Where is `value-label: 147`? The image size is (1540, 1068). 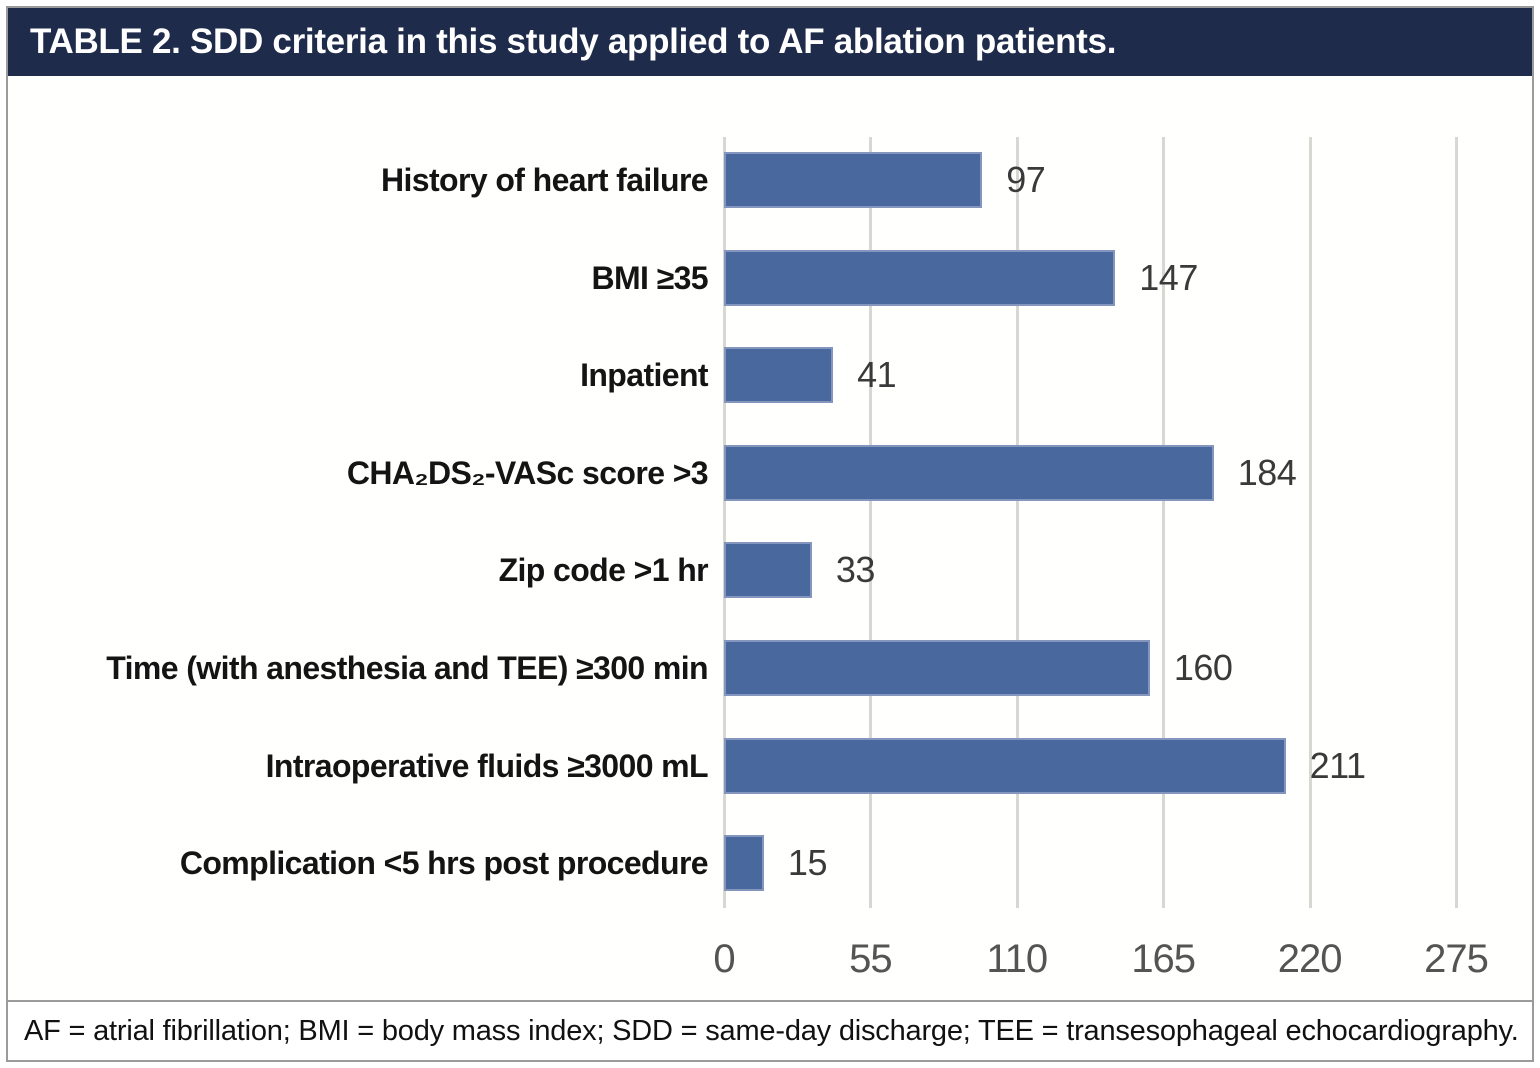 value-label: 147 is located at coordinates (1168, 277).